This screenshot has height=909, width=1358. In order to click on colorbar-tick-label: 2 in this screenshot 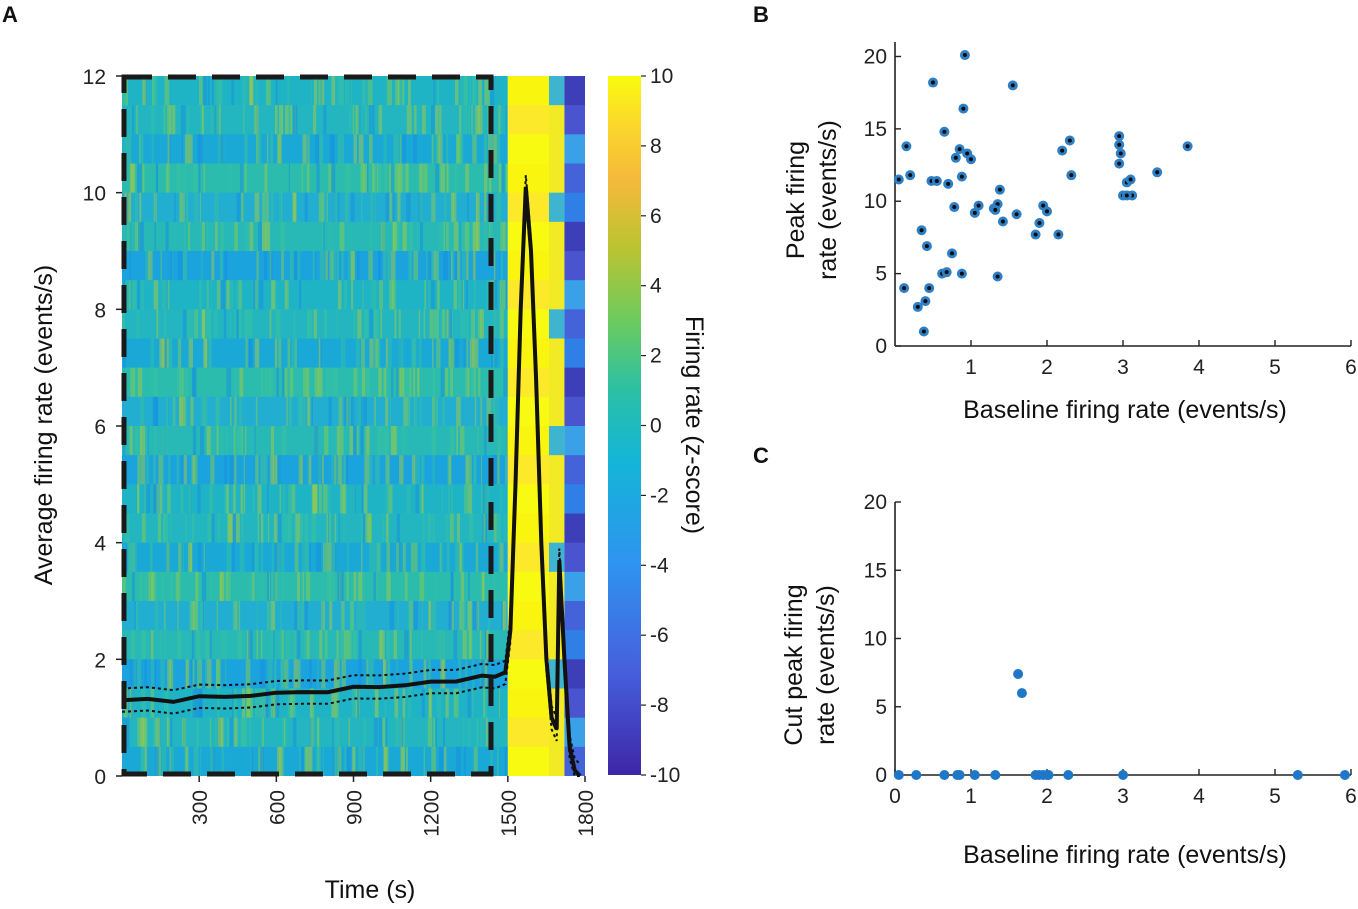, I will do `click(656, 356)`.